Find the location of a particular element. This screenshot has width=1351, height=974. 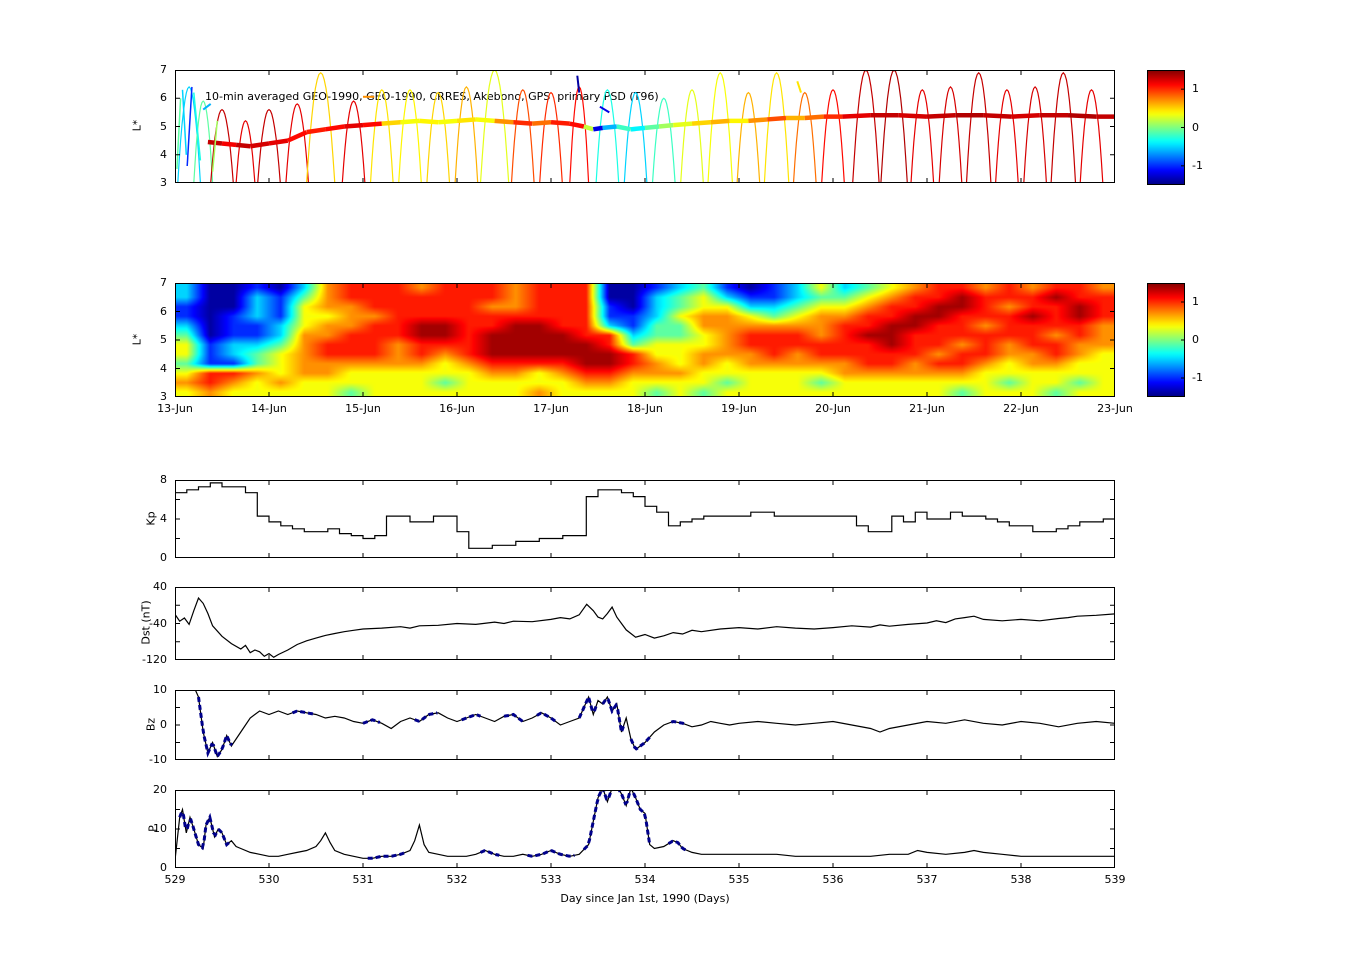

x-tick-label: 18-Jun is located at coordinates (645, 408).